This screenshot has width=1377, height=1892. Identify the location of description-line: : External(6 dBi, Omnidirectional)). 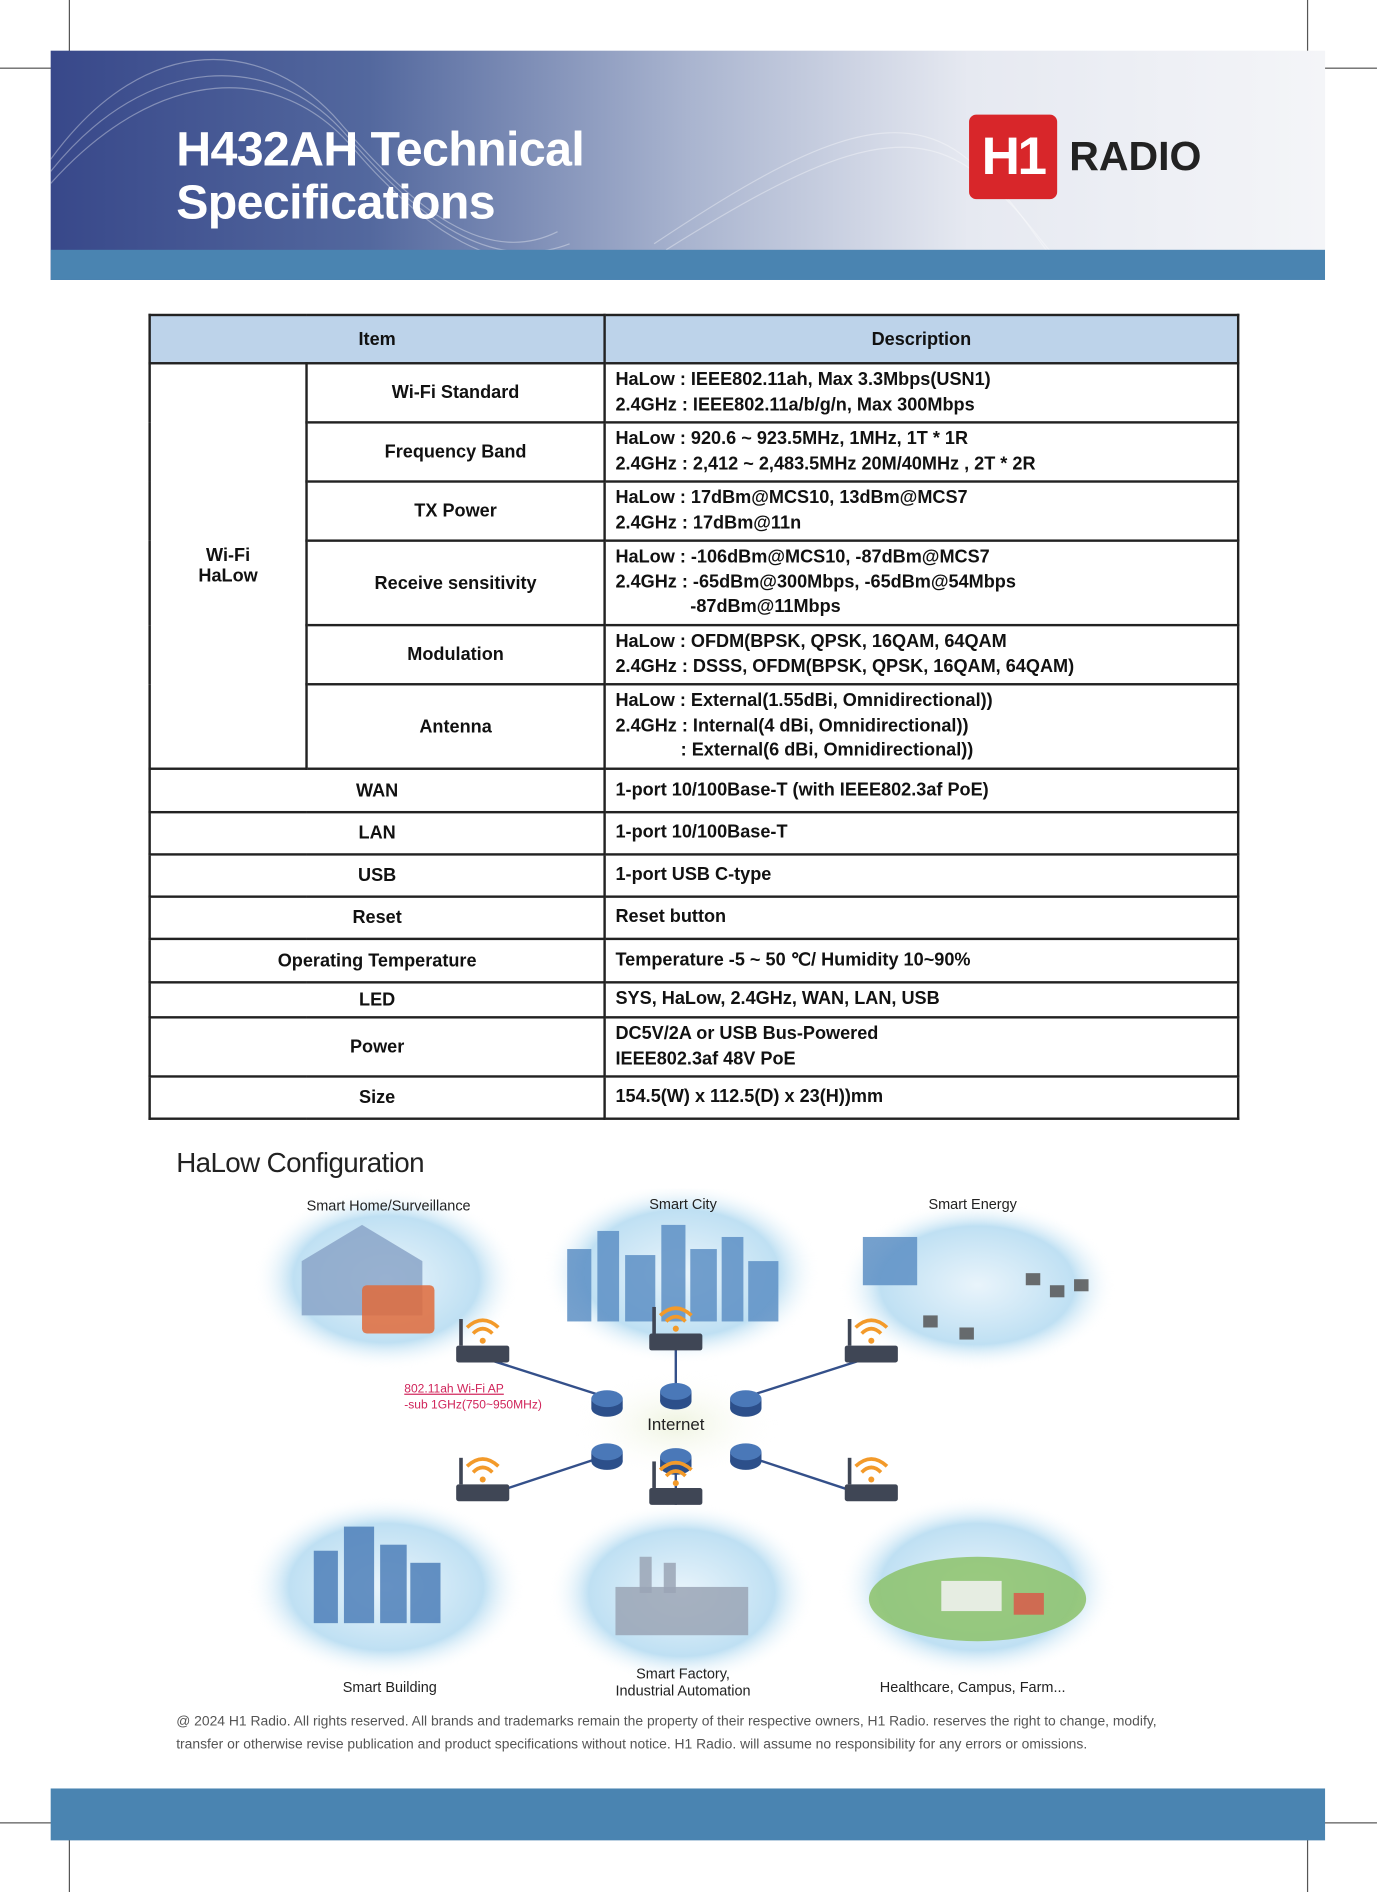
(827, 750).